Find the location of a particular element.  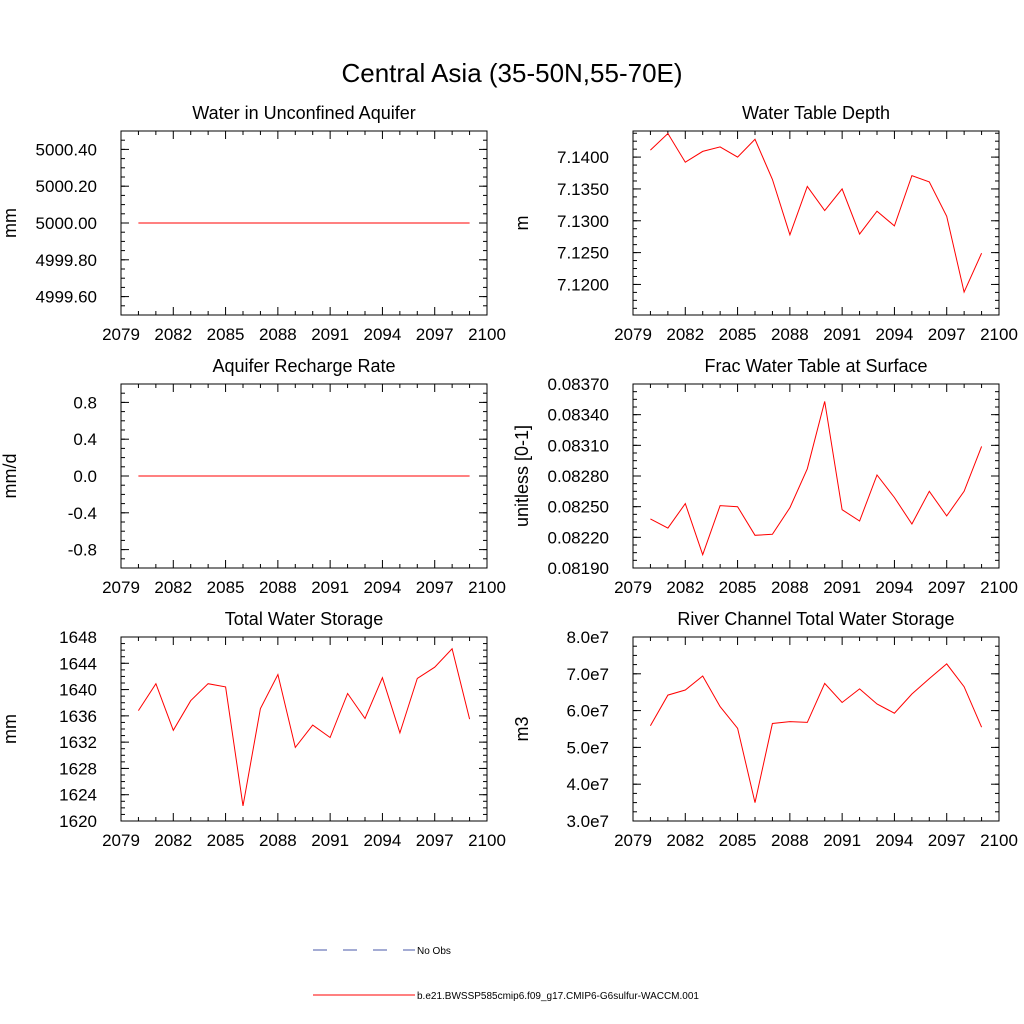

y-tick-label: 0.4 is located at coordinates (85, 439).